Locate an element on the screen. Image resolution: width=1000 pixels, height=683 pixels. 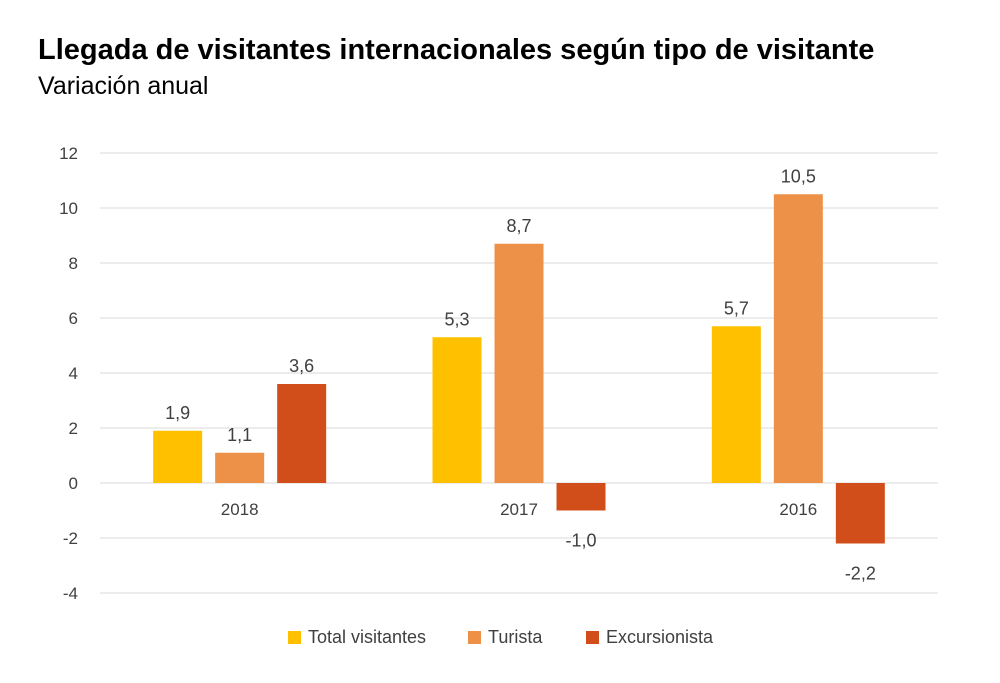
y-tick-label: 2 is located at coordinates (73, 428).